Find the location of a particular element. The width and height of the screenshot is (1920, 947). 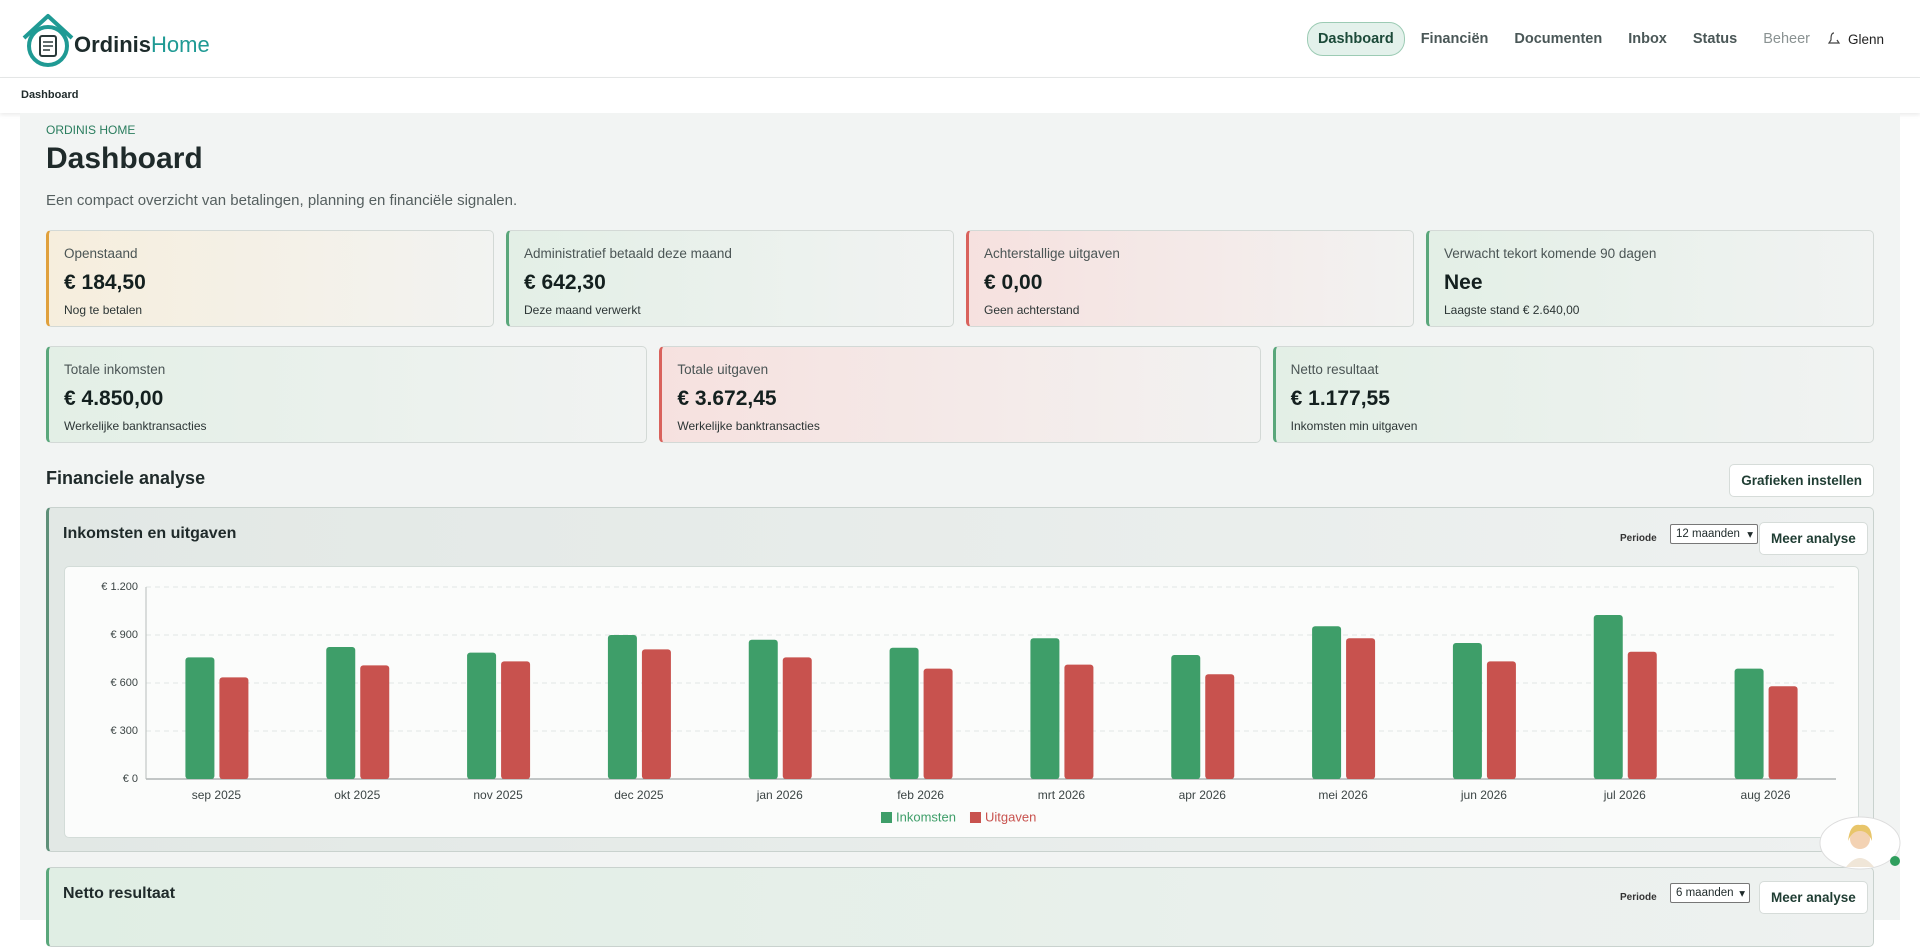

period-select: 6 maanden is located at coordinates (1710, 893).